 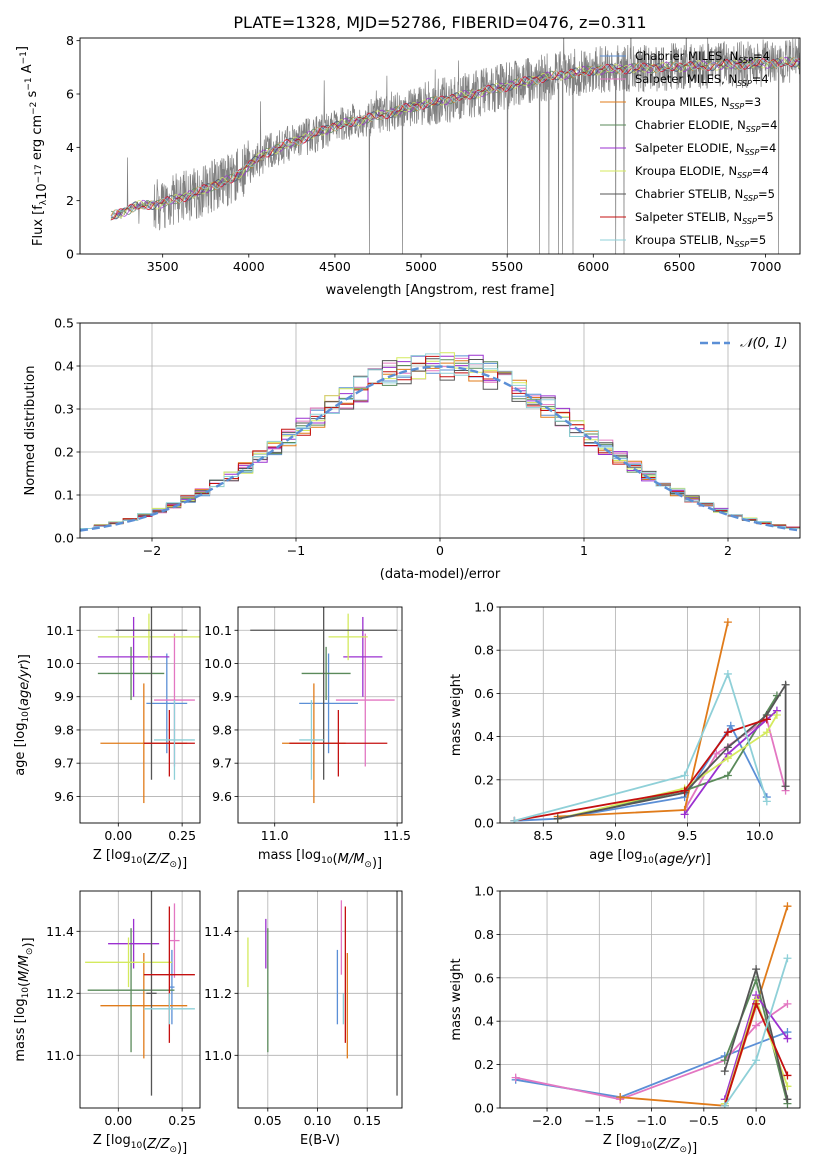 I want to click on legend-entry: Kroupa MILES, NSSP=3, so click(x=698, y=103).